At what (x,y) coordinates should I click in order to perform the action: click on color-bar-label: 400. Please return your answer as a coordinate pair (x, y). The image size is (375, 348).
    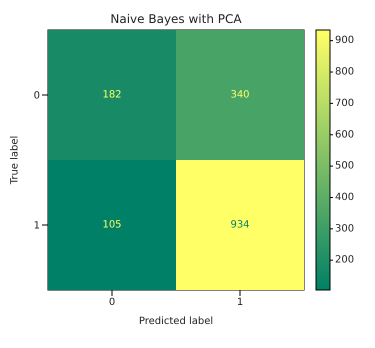
    Looking at the image, I should click on (344, 197).